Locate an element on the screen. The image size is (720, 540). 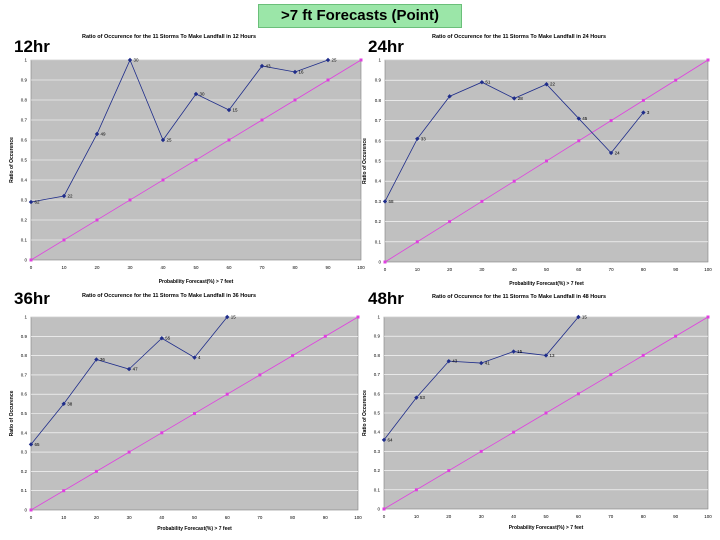
panel-label-12hr: 12hr is located at coordinates (32, 46).